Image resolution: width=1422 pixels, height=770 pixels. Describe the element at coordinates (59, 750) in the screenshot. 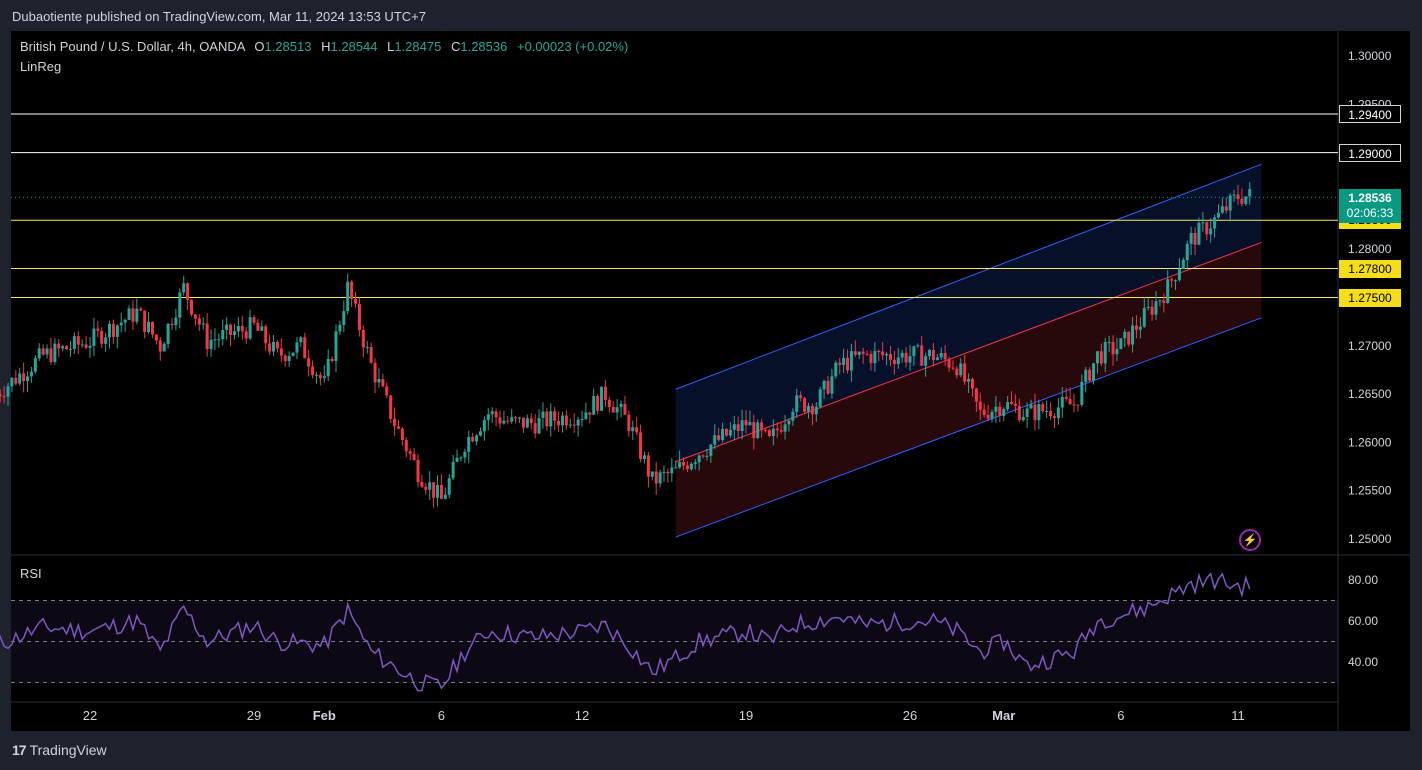

I see `tradingview-logo: 17 TradingView` at that location.